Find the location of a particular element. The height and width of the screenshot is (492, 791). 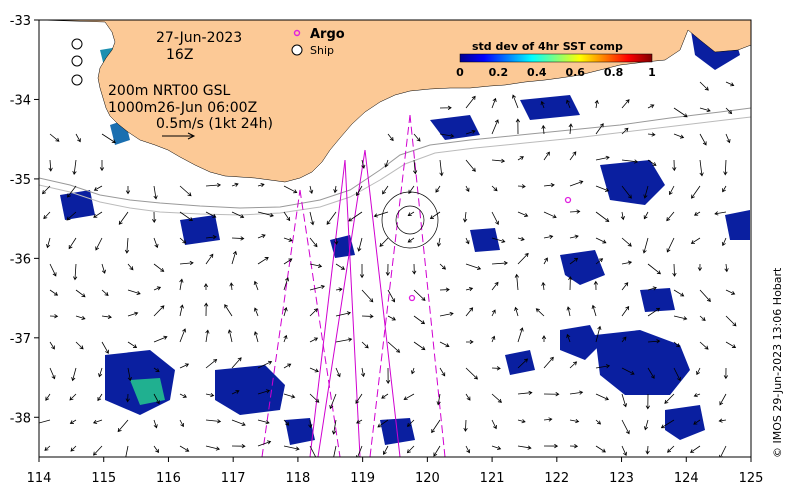

lon-tick-label: 121 is located at coordinates (492, 478).